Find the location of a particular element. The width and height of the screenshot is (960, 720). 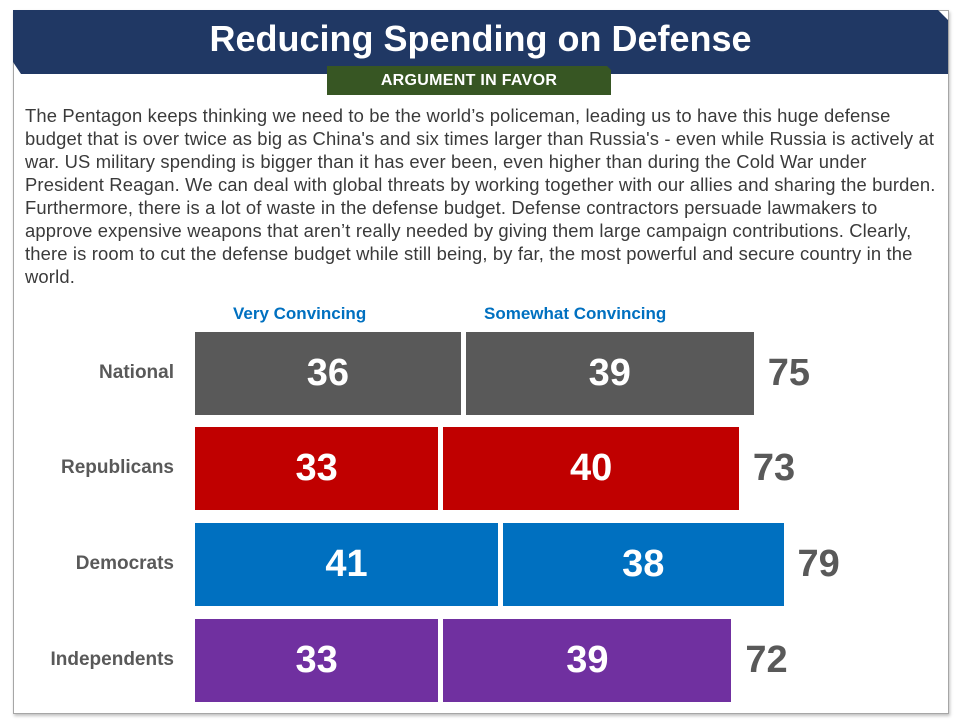

row-label-national: National is located at coordinates (136, 372).